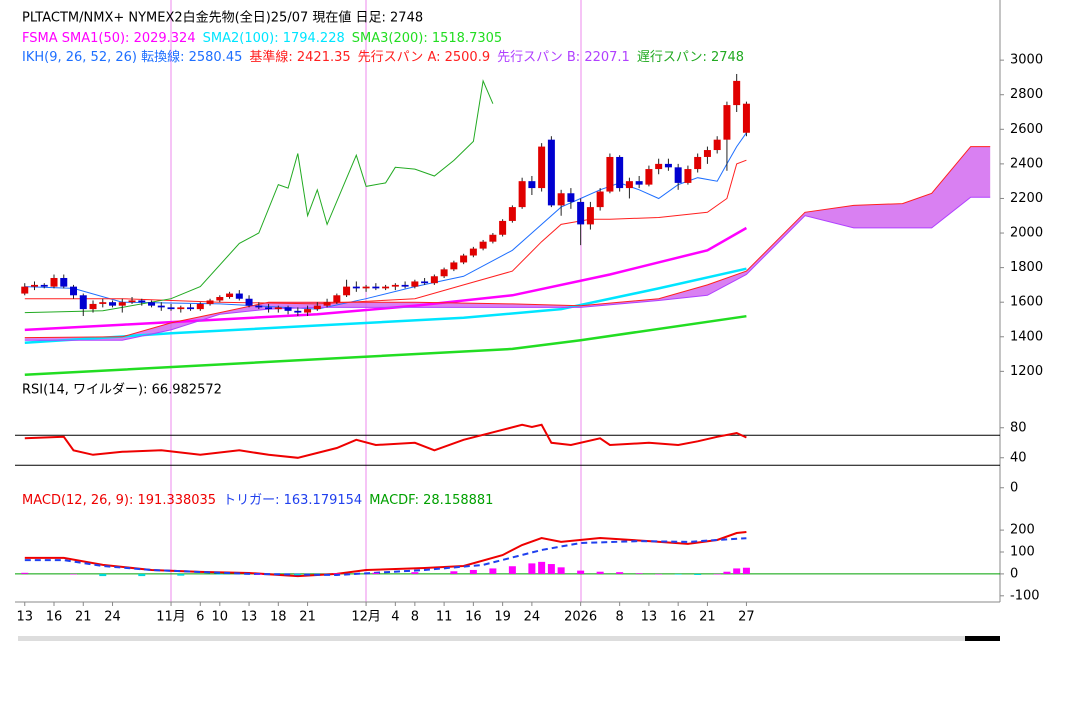 The height and width of the screenshot is (703, 1080). I want to click on legend-entry: 先行スパン B: 2207.1, so click(563, 57).